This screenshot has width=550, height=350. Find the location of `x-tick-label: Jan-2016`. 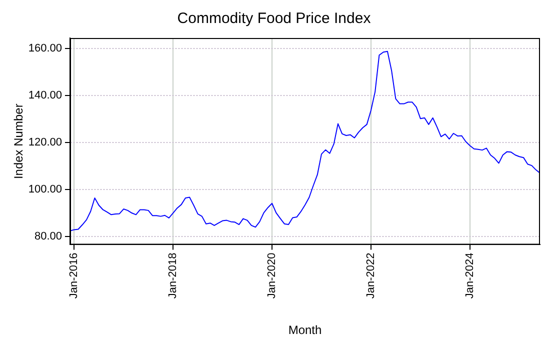

x-tick-label: Jan-2016 is located at coordinates (74, 275).